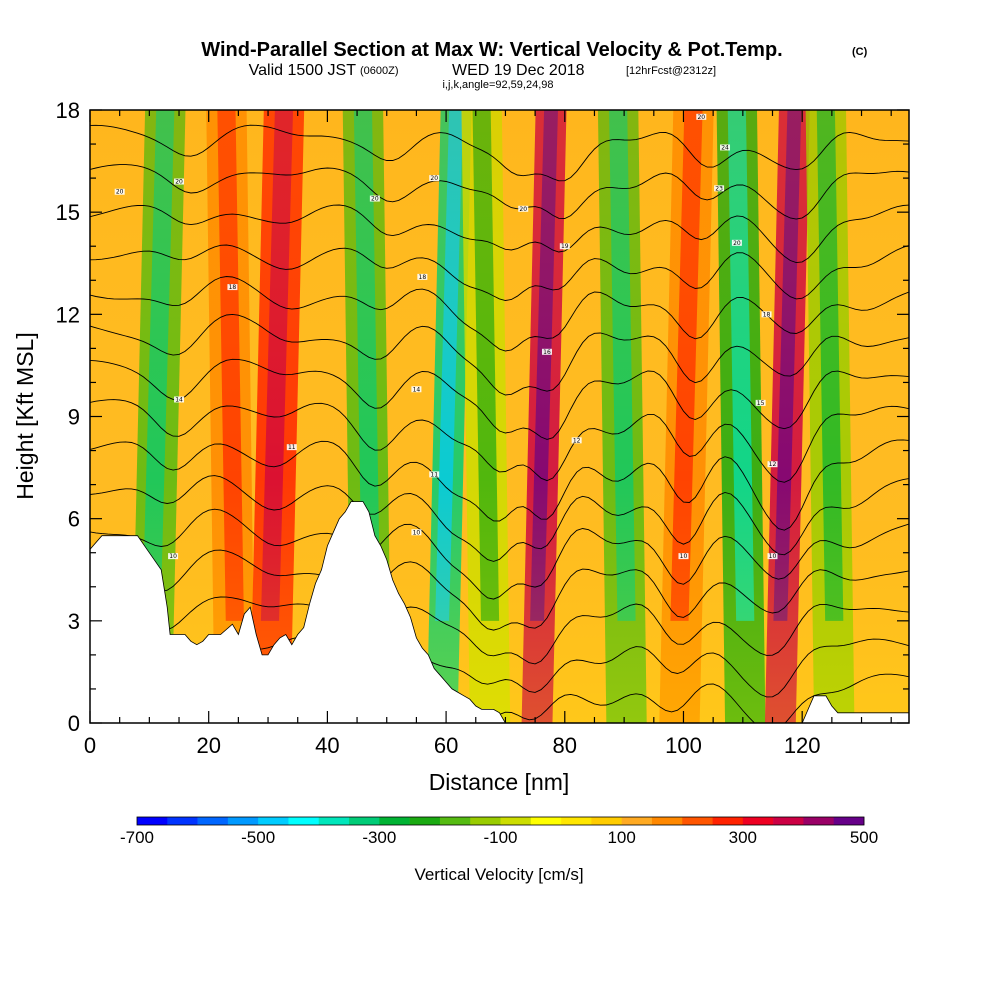  Describe the element at coordinates (434, 474) in the screenshot. I see `theta-label: 11` at that location.